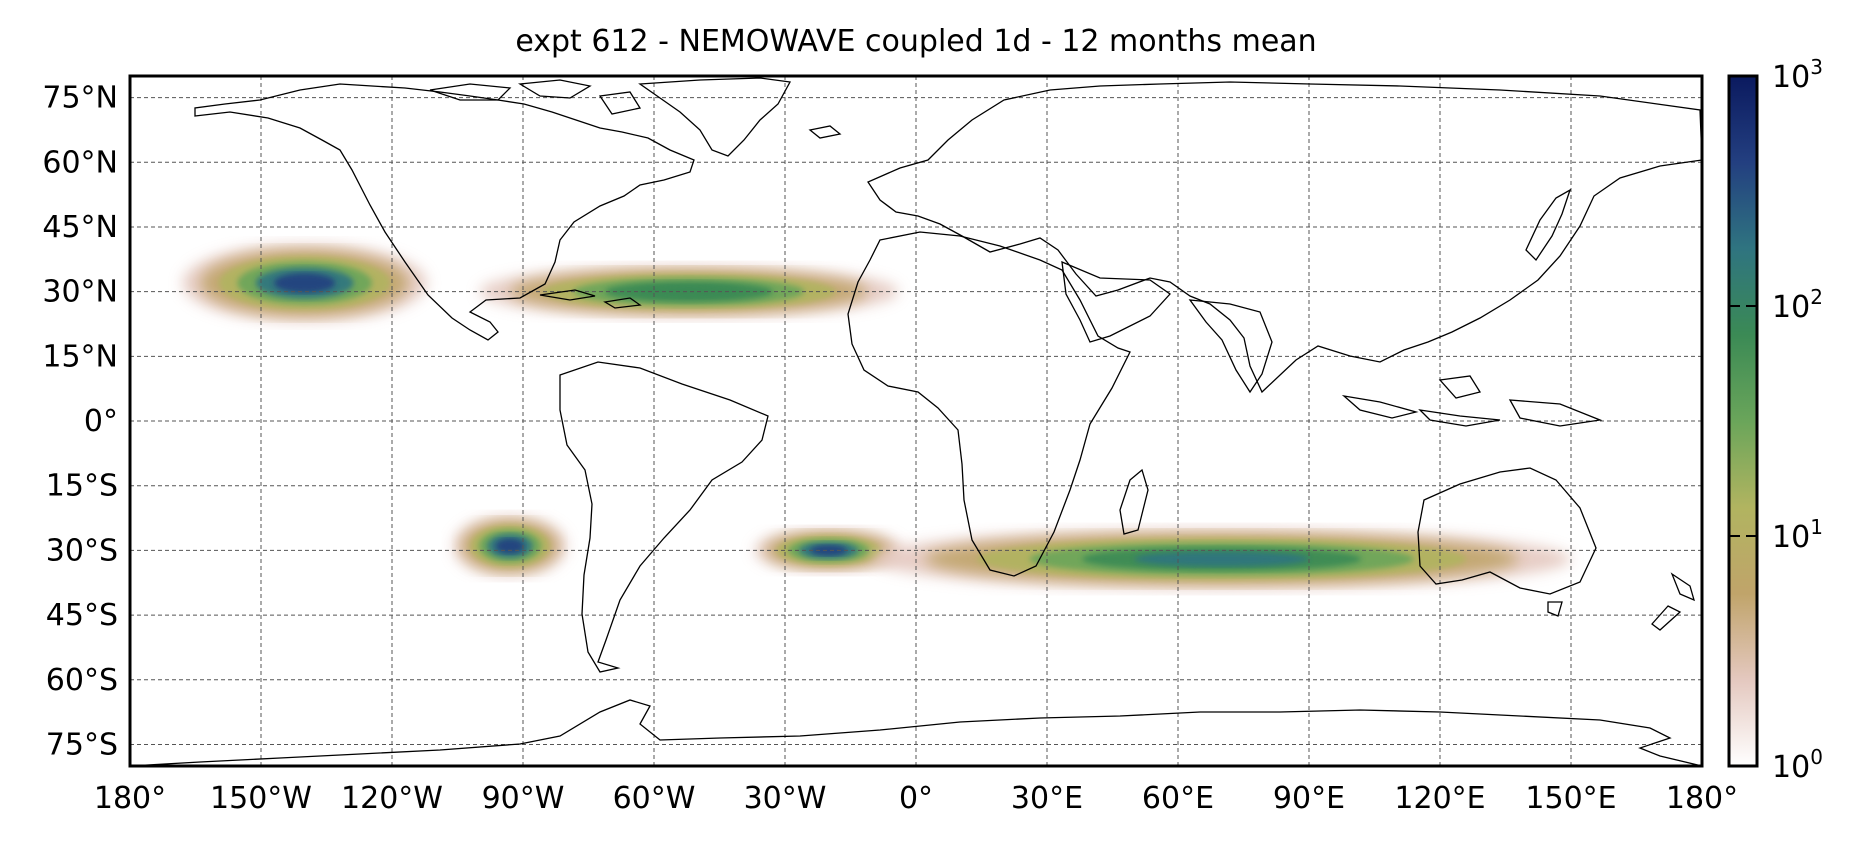 The image size is (1863, 843). Describe the element at coordinates (101, 421) in the screenshot. I see `lat-tick-label: 0°` at that location.